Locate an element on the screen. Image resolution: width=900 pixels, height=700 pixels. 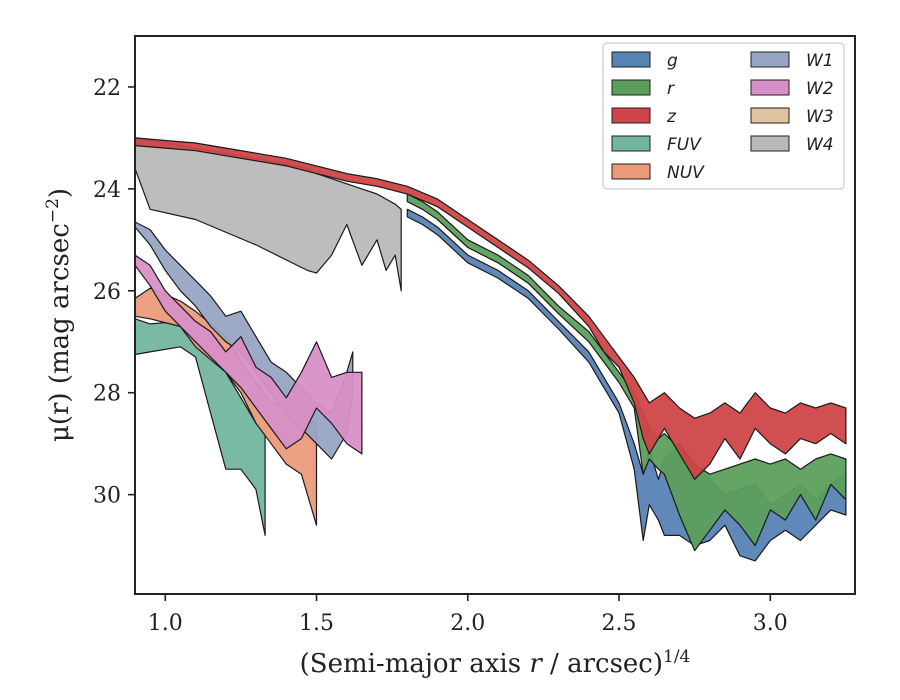
x-tick-label: 1.0 is located at coordinates (165, 623).